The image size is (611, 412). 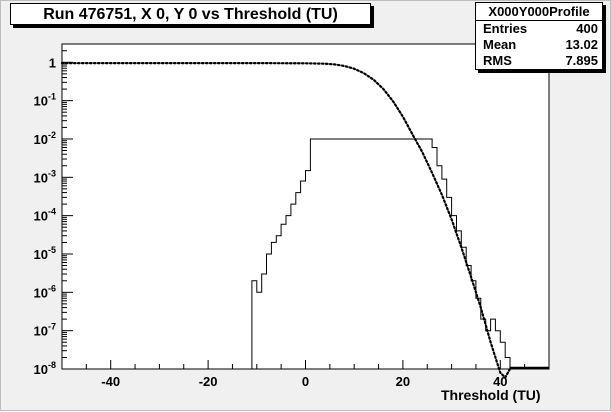 What do you see at coordinates (208, 381) in the screenshot?
I see `x-tick-label: -20` at bounding box center [208, 381].